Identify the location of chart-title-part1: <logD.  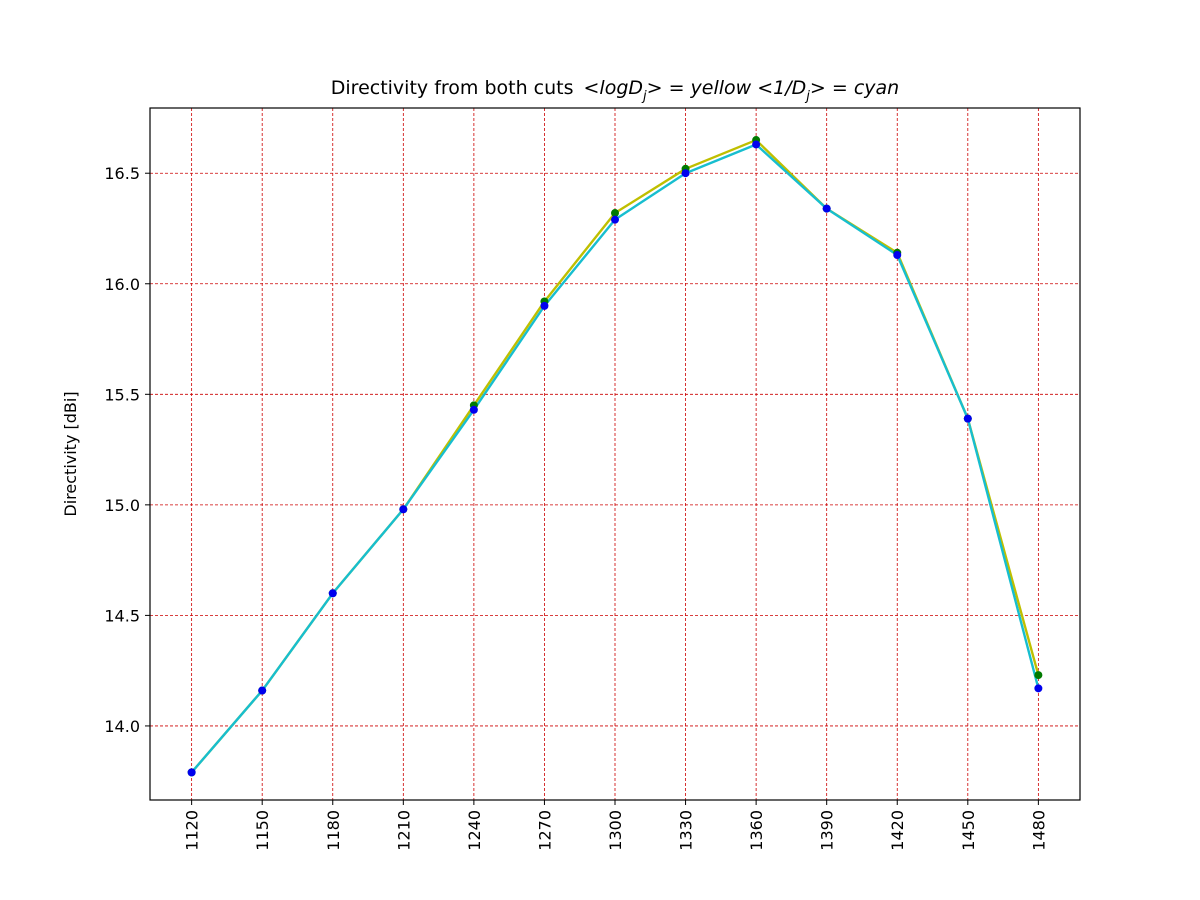
(614, 88).